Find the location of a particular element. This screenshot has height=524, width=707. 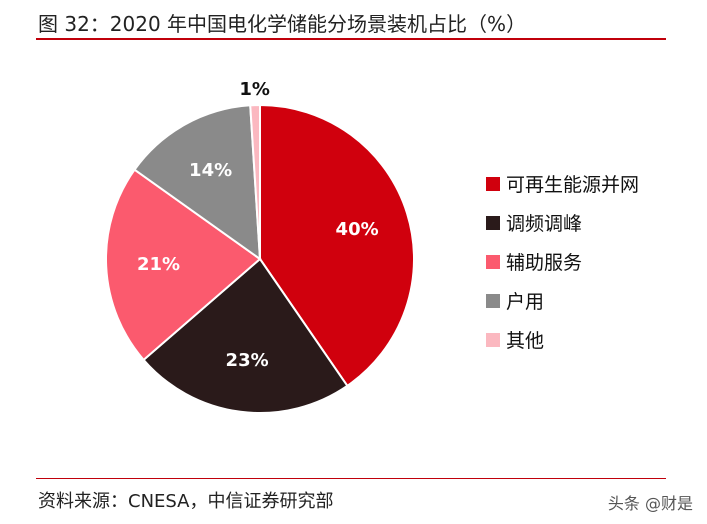

legend-label: 辅助服务 is located at coordinates (544, 263).